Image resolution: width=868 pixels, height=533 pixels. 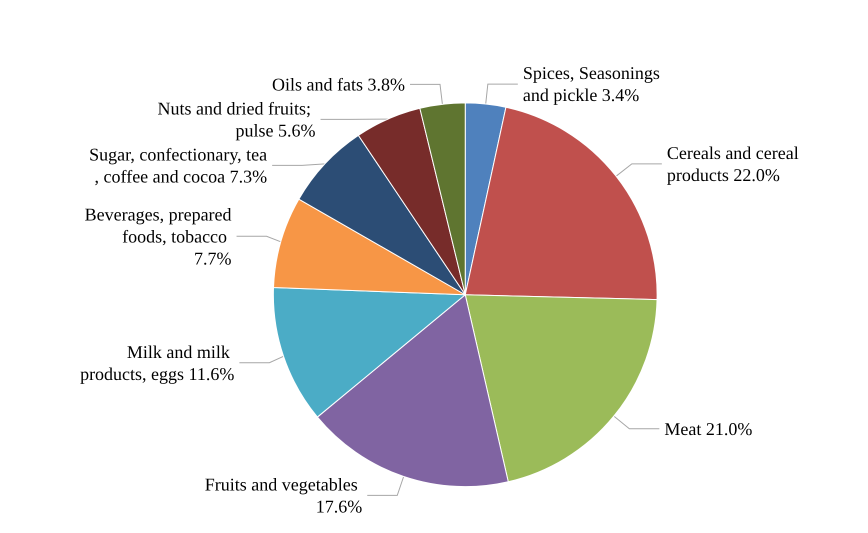 I want to click on slice-label: Oils and fats 3.8%, so click(x=339, y=84).